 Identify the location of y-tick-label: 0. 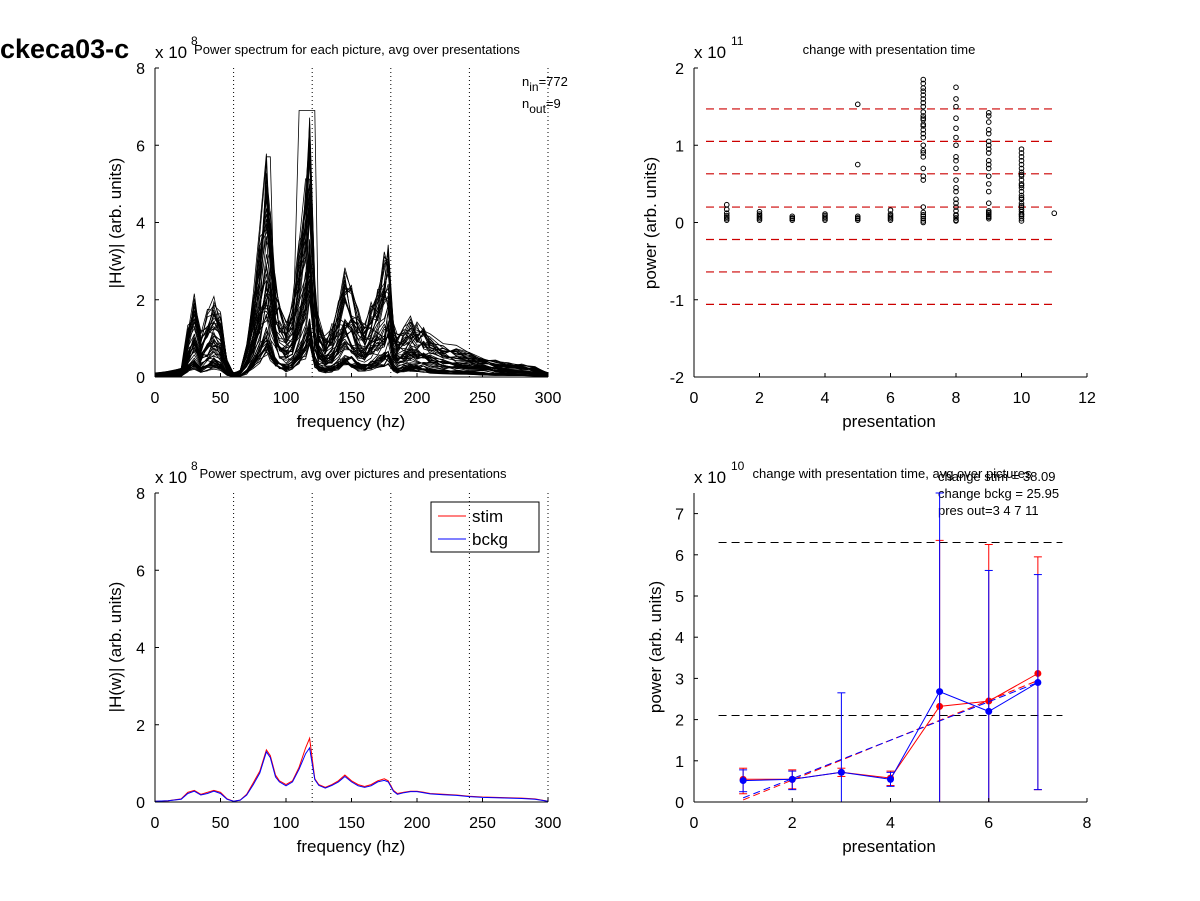
(140, 803).